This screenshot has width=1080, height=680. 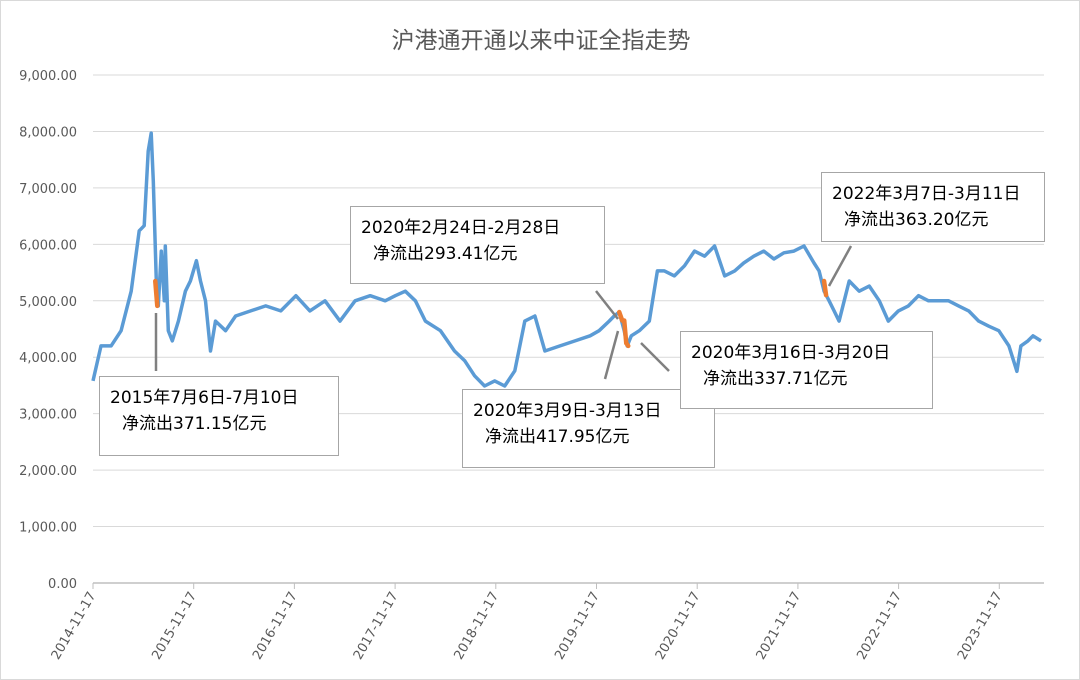 I want to click on annotation-date: 2020年3月9日-3月13日, so click(x=567, y=411).